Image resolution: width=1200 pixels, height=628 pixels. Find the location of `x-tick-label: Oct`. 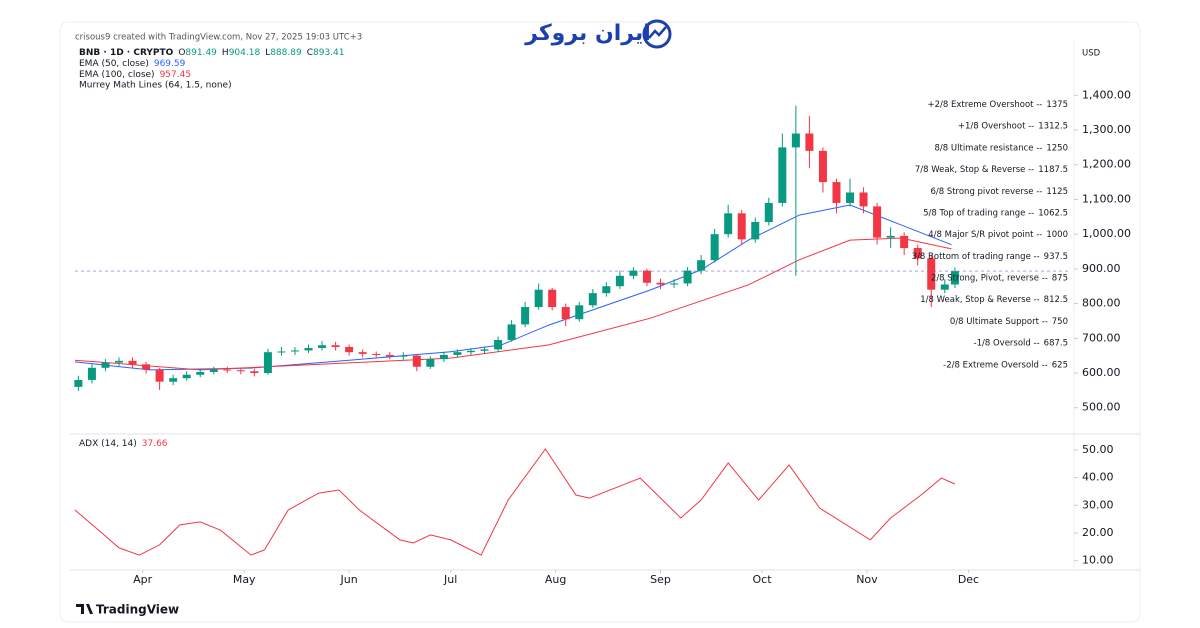

x-tick-label: Oct is located at coordinates (763, 579).